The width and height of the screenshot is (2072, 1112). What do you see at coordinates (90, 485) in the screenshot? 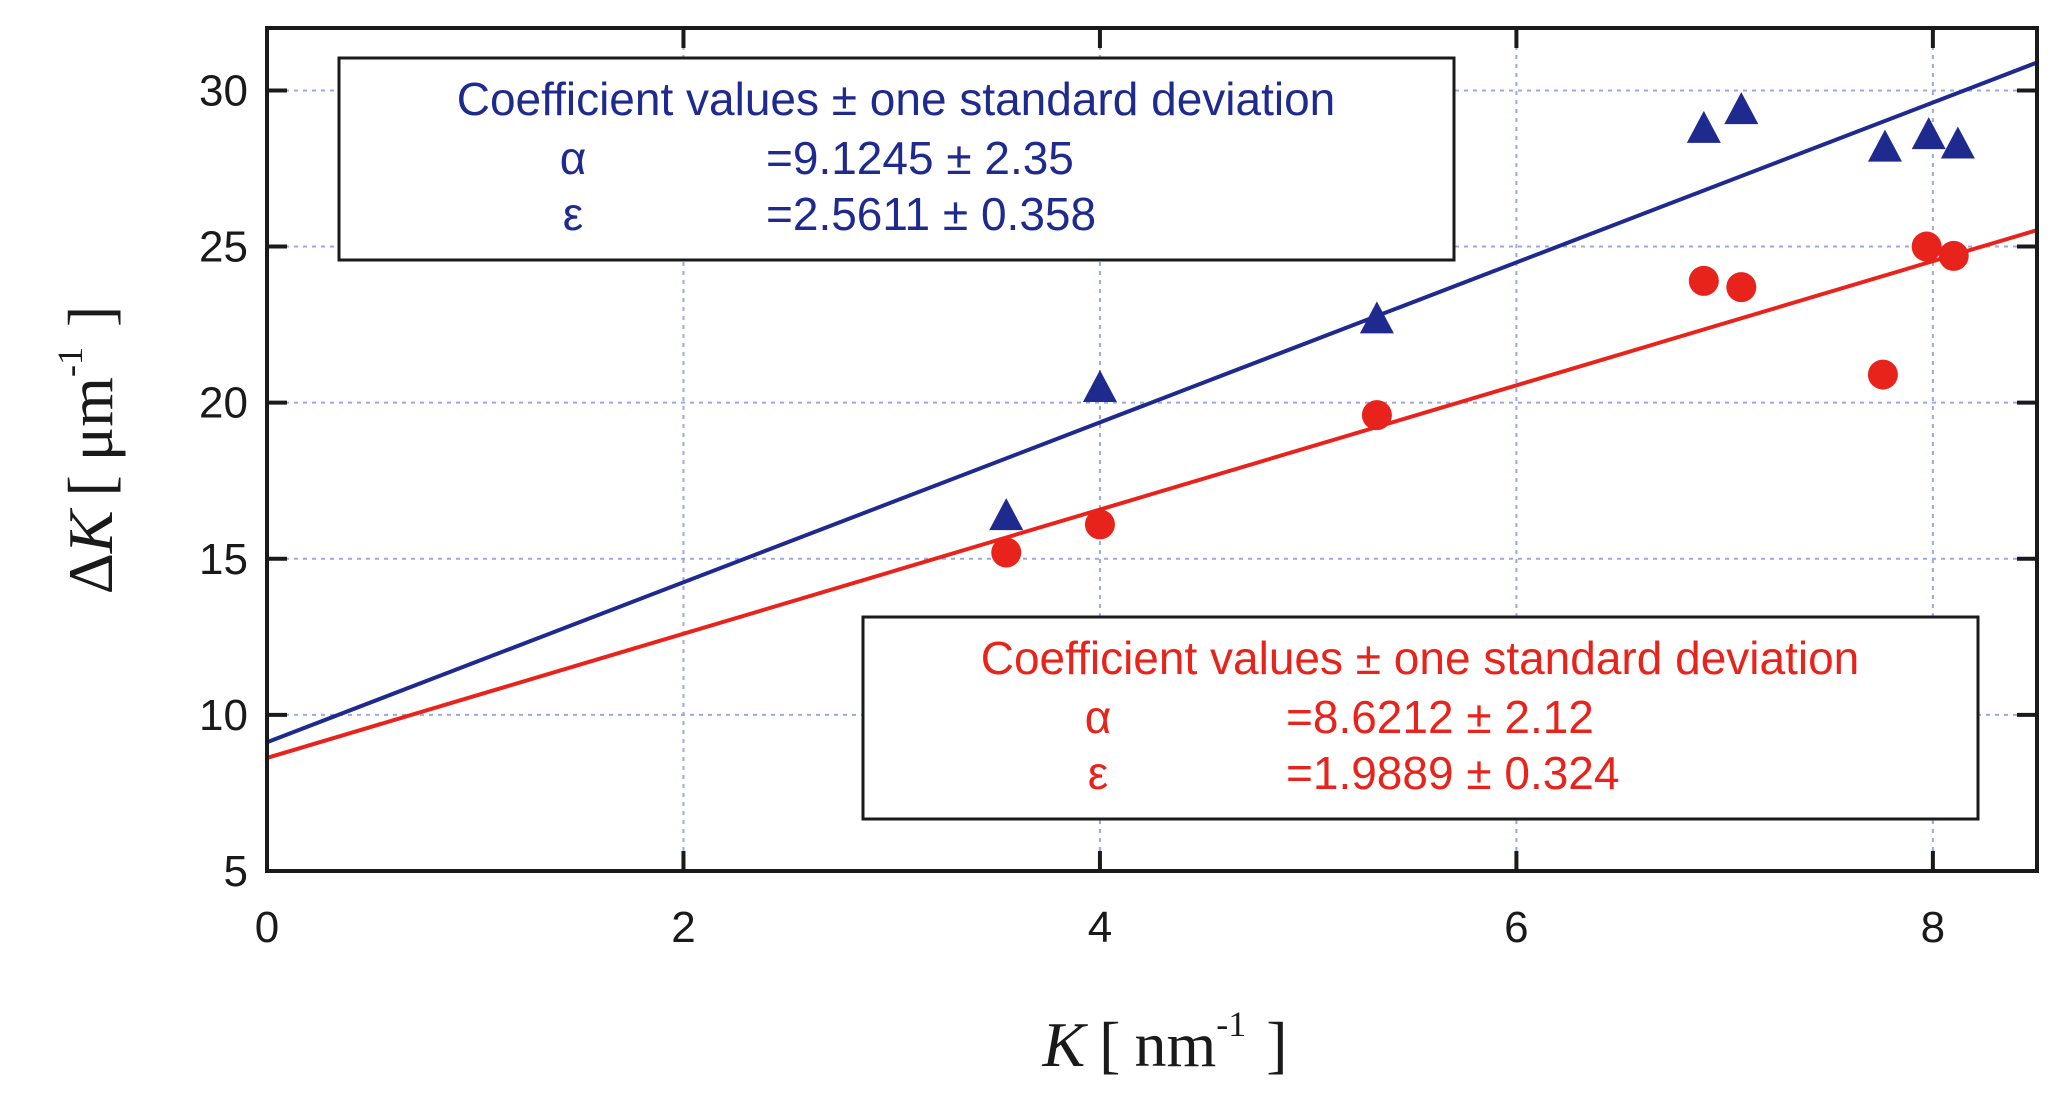
I see `y-axis-open-bracket: [` at bounding box center [90, 485].